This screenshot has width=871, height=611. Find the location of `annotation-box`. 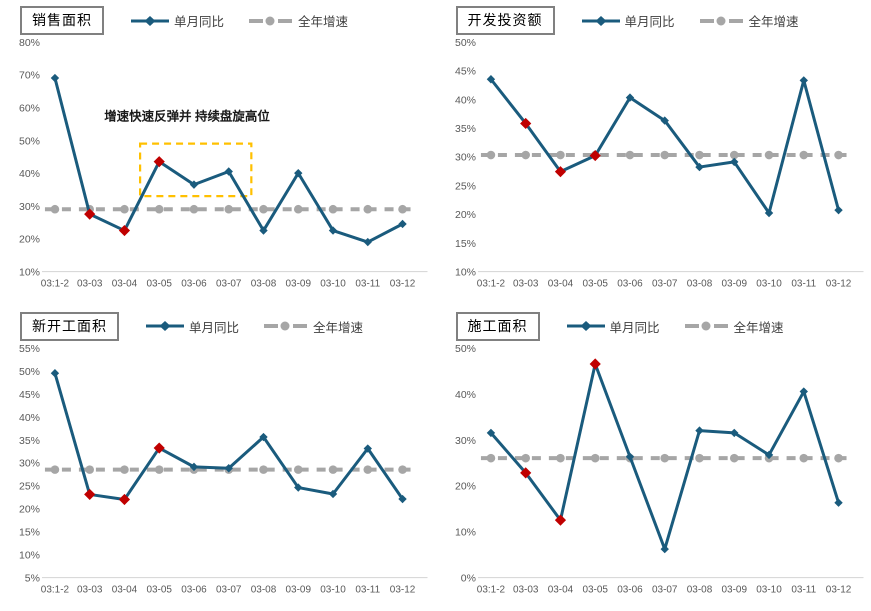

annotation-box is located at coordinates (196, 170).